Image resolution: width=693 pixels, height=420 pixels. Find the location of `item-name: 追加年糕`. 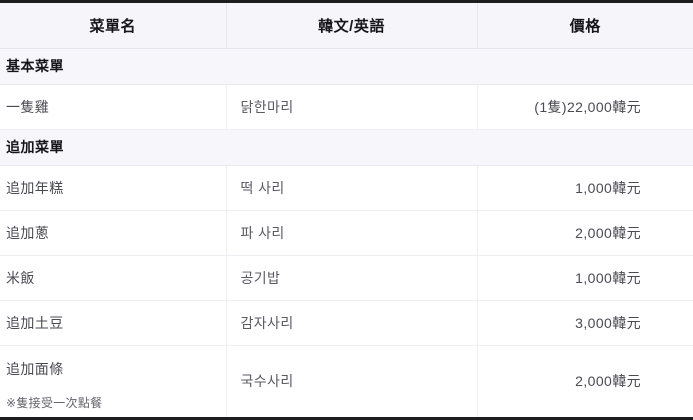

item-name: 追加年糕 is located at coordinates (113, 188).